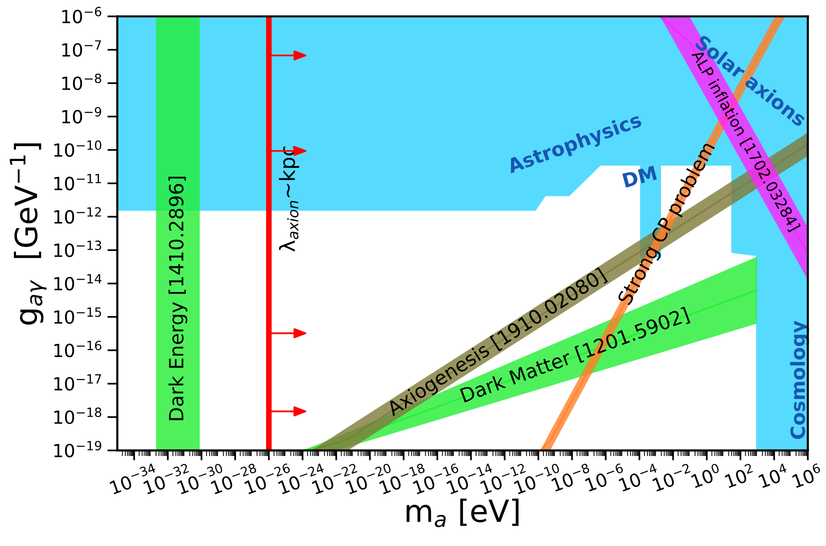 The image size is (826, 546). I want to click on x-axis-title: m$_{a}$ [eV], so click(462, 513).